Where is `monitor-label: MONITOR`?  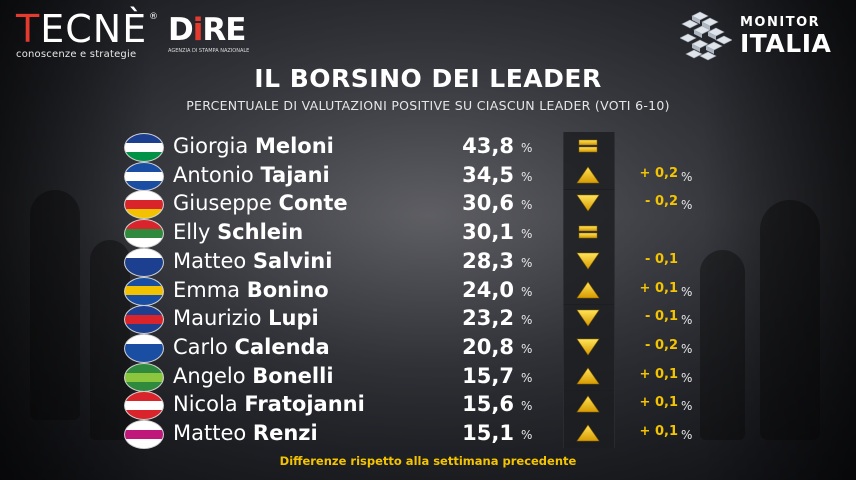
monitor-label: MONITOR is located at coordinates (780, 22).